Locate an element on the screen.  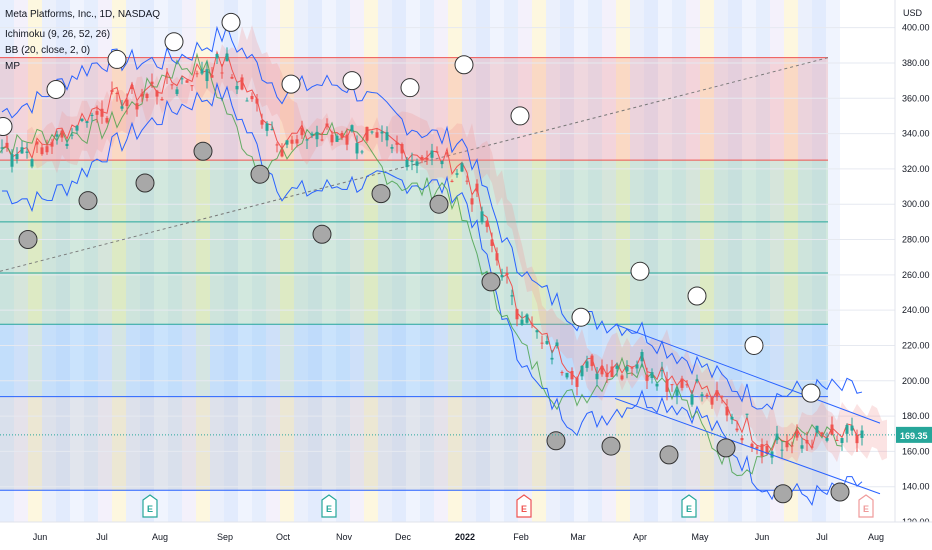
time-tick-label: Aug is located at coordinates (160, 537).